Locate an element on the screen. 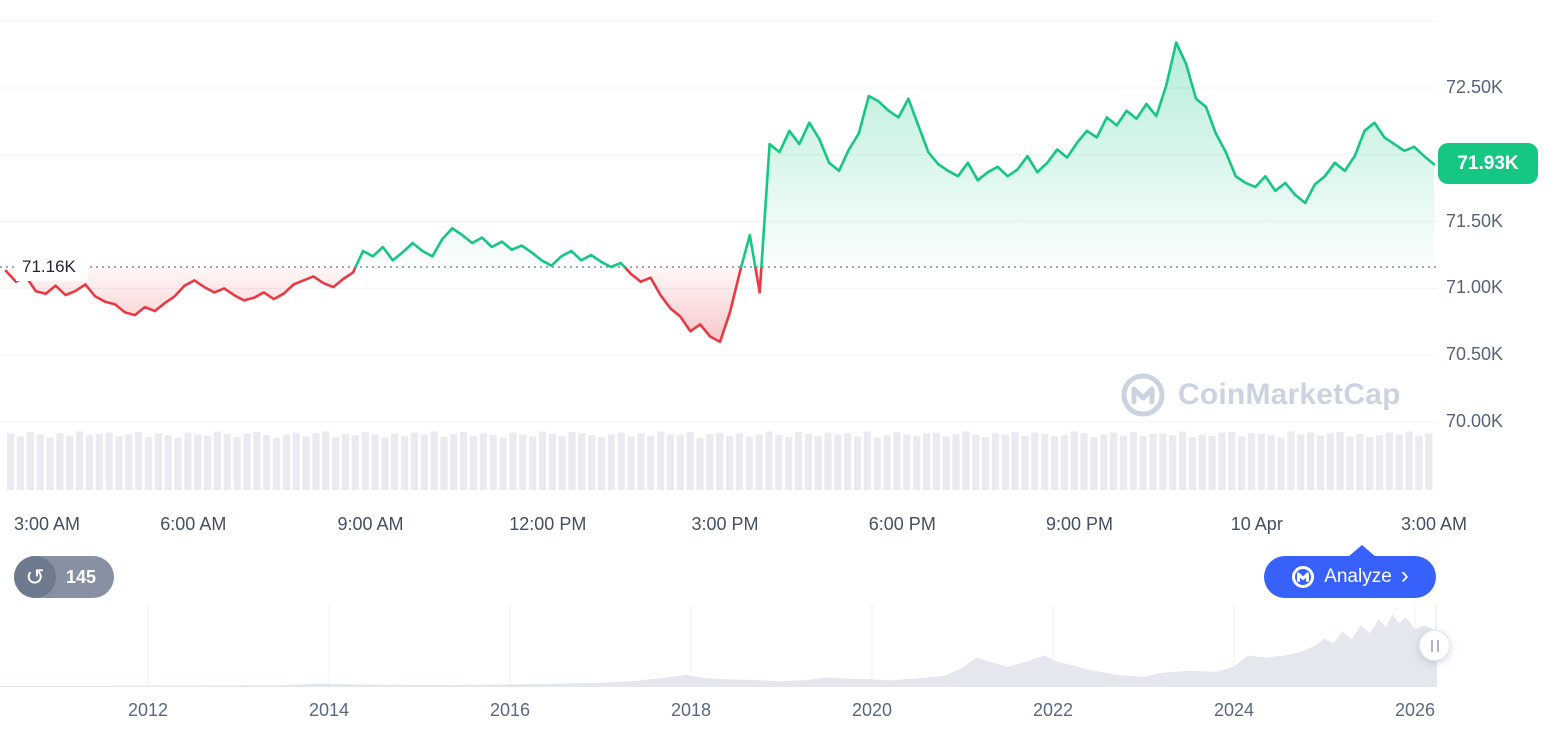 The width and height of the screenshot is (1566, 732). x-axis-label: 6:00 PM is located at coordinates (902, 524).